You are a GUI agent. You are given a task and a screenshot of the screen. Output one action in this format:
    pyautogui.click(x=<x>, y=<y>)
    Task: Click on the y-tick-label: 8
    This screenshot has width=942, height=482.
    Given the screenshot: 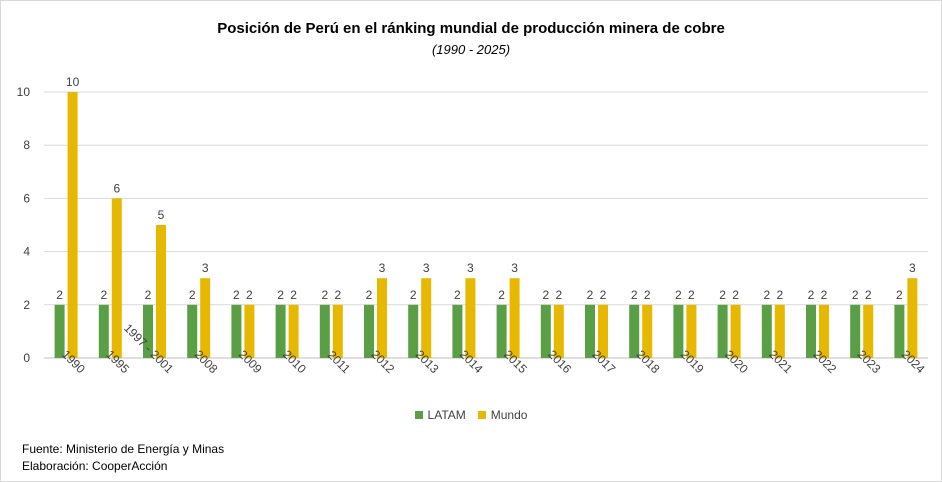 What is the action you would take?
    pyautogui.click(x=26, y=145)
    